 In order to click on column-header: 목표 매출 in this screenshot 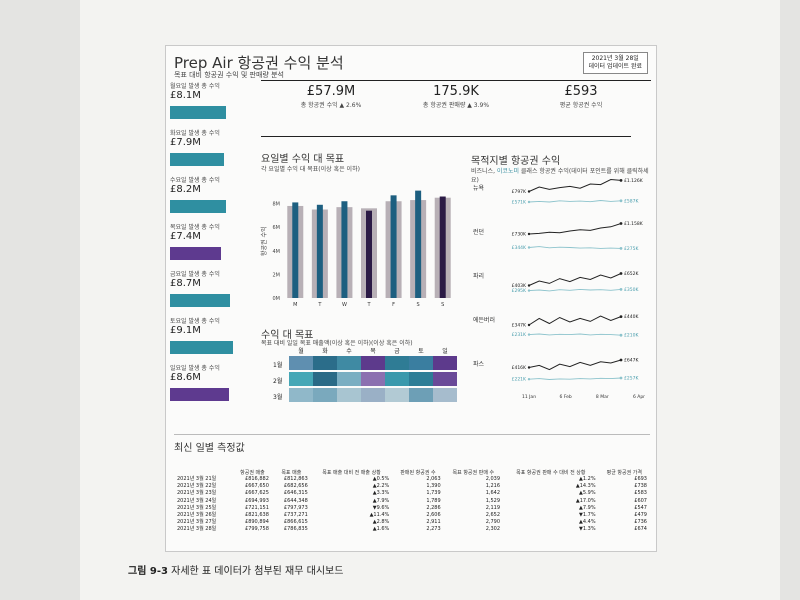, I will do `click(291, 473)`.